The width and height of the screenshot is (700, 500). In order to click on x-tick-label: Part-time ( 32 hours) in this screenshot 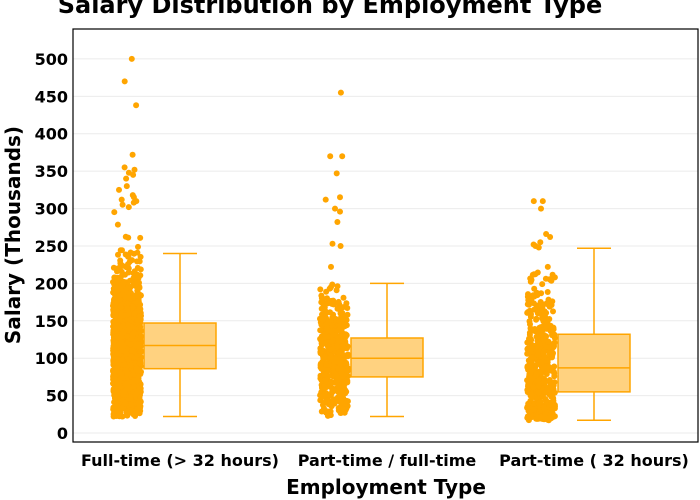, I will do `click(594, 460)`.